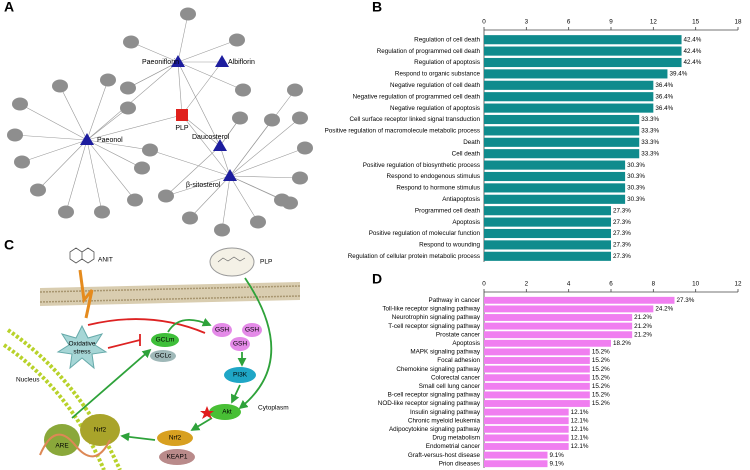 The width and height of the screenshot is (750, 470). What do you see at coordinates (664, 309) in the screenshot?
I see `value-label: 24.2%` at bounding box center [664, 309].